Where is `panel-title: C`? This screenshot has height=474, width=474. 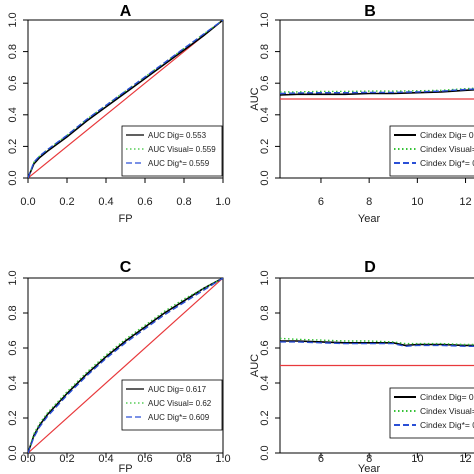 panel-title: C is located at coordinates (126, 267).